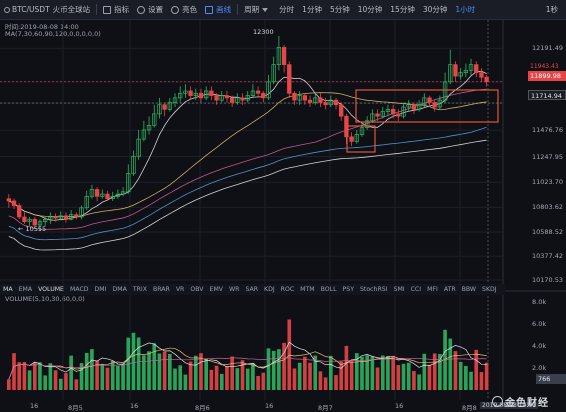  Describe the element at coordinates (150, 9) in the screenshot. I see `settings-button: 设置` at that location.